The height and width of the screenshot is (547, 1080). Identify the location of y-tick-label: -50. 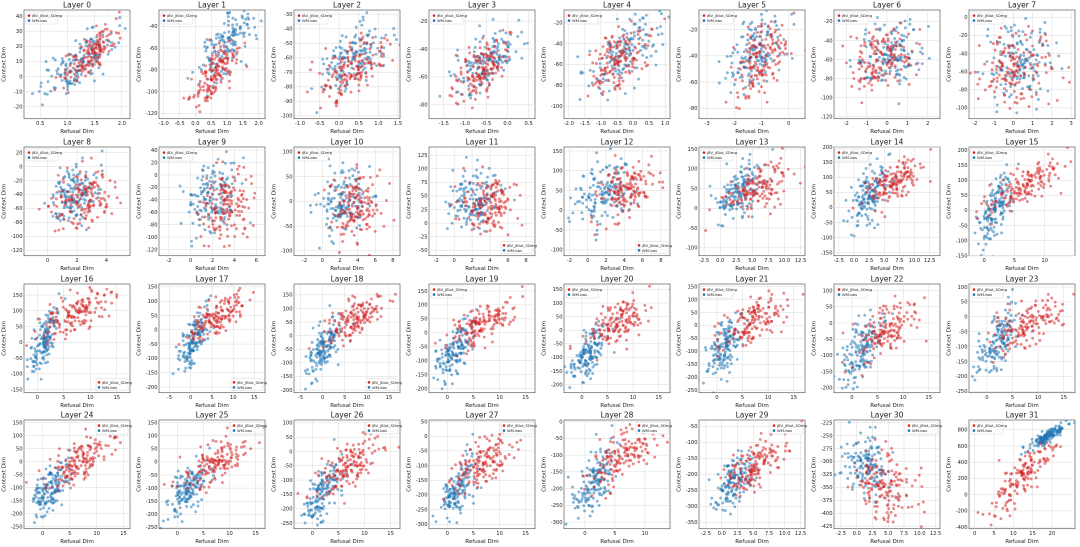
(423, 251).